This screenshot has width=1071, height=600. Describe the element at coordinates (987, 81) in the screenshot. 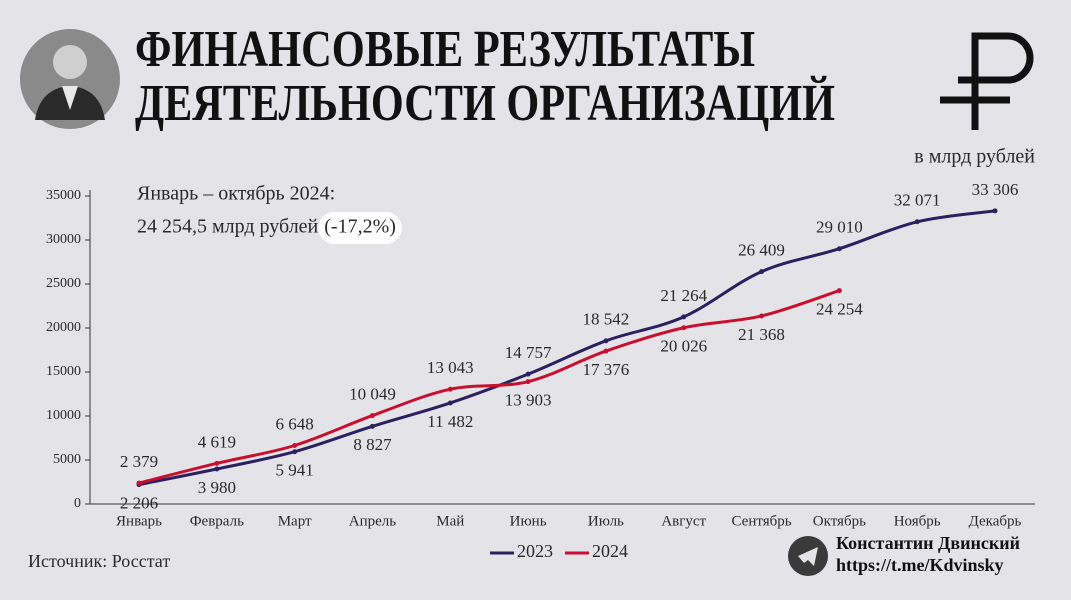

I see `ruble-icon` at that location.